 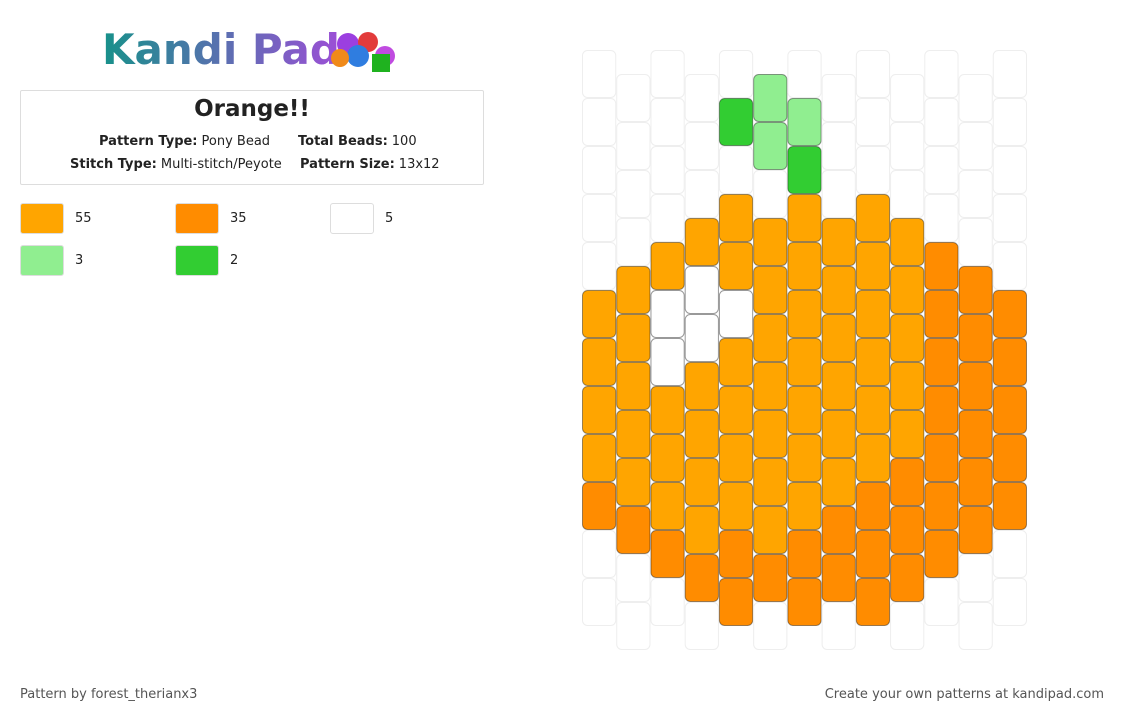 What do you see at coordinates (347, 164) in the screenshot?
I see `info-label: Pattern Size:` at bounding box center [347, 164].